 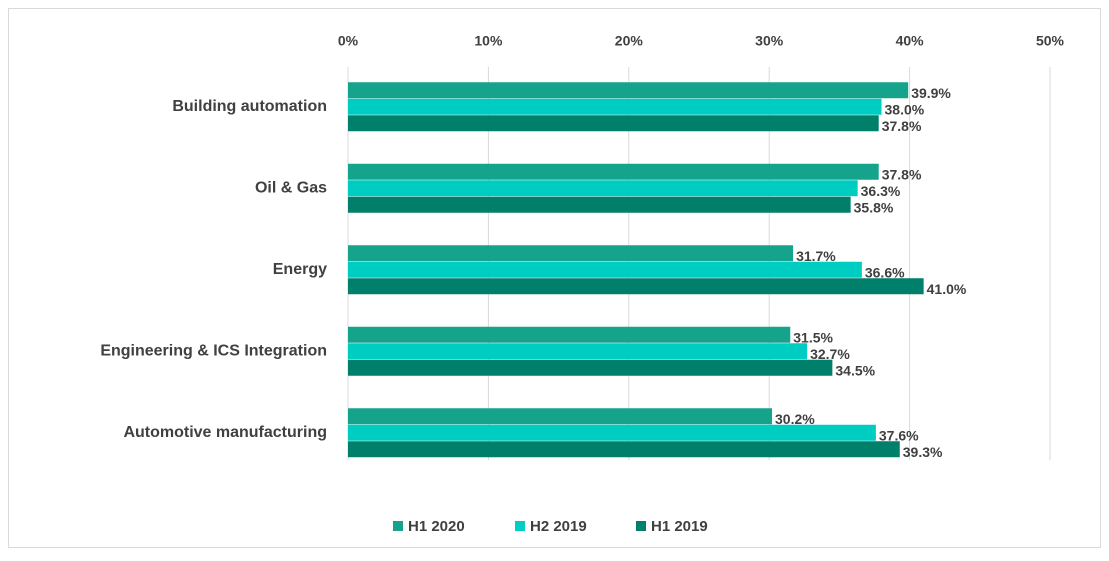 What do you see at coordinates (830, 354) in the screenshot?
I see `value-label: 32.7%` at bounding box center [830, 354].